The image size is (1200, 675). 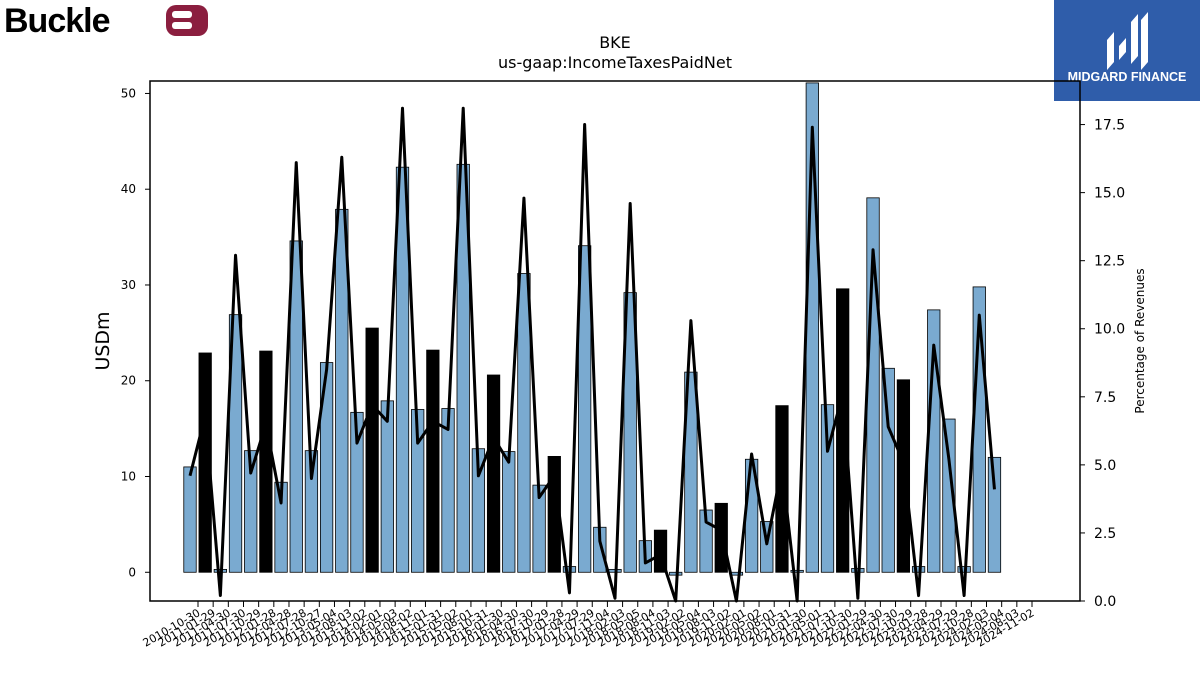 I want to click on midgard-m-icon, so click(x=1127, y=41).